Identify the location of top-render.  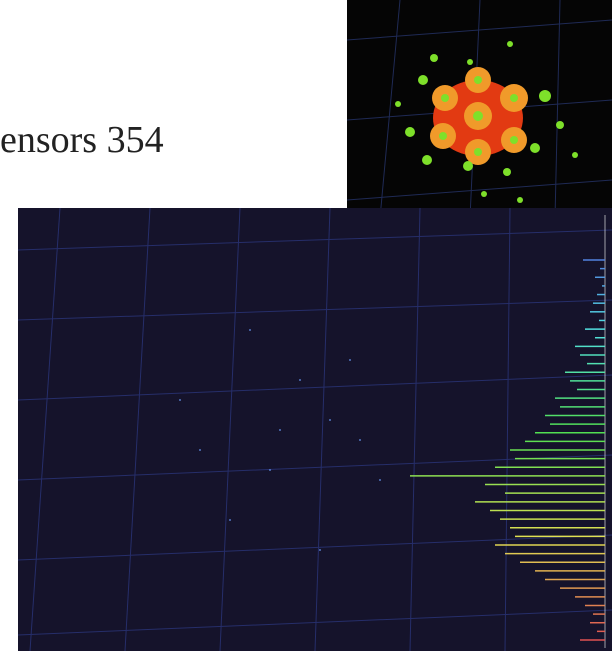
(479, 109).